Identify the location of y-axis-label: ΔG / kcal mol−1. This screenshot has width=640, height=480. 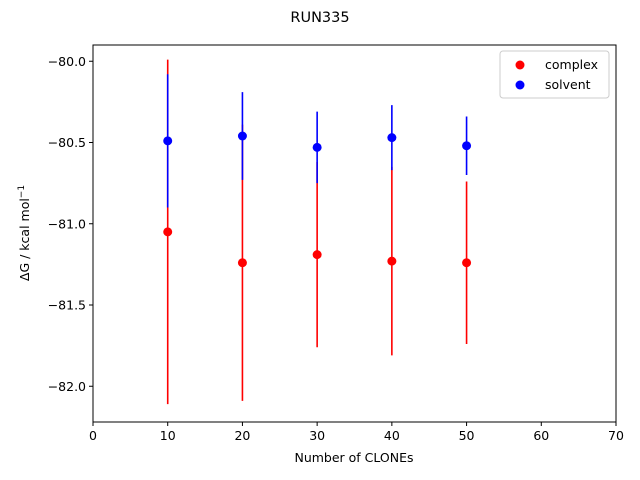
(24, 233).